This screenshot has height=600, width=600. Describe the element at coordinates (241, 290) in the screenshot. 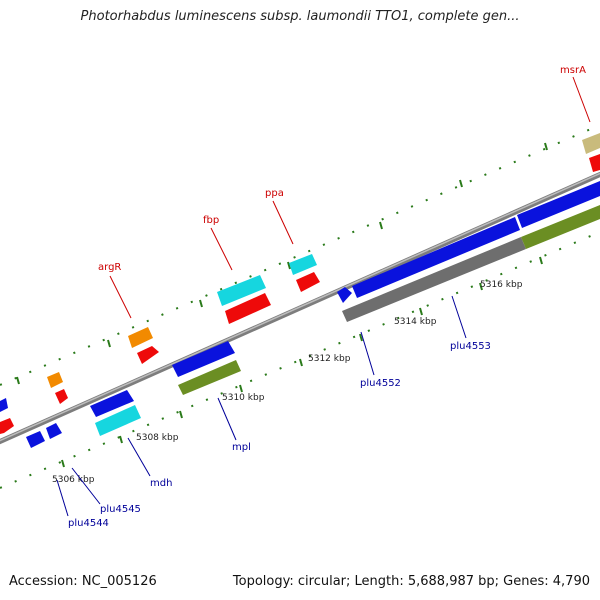

I see `gene-fbp` at that location.